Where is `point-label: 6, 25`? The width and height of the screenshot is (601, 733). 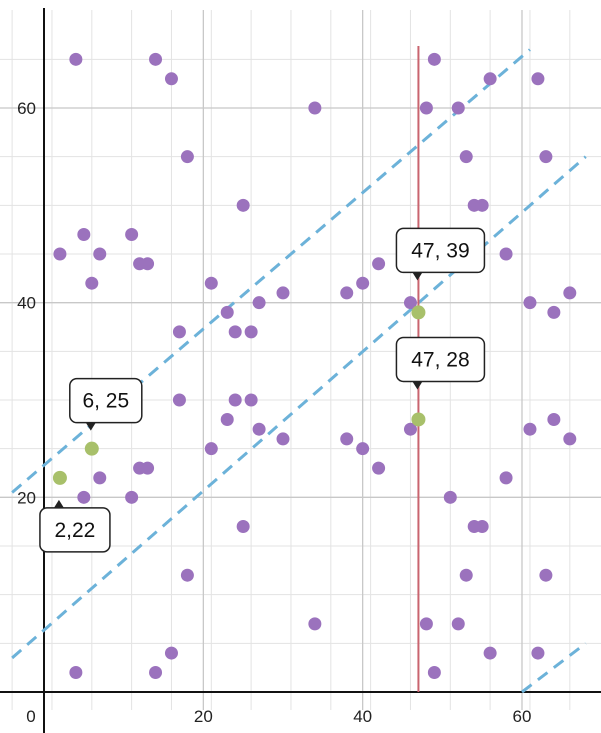 point-label: 6, 25 is located at coordinates (106, 404).